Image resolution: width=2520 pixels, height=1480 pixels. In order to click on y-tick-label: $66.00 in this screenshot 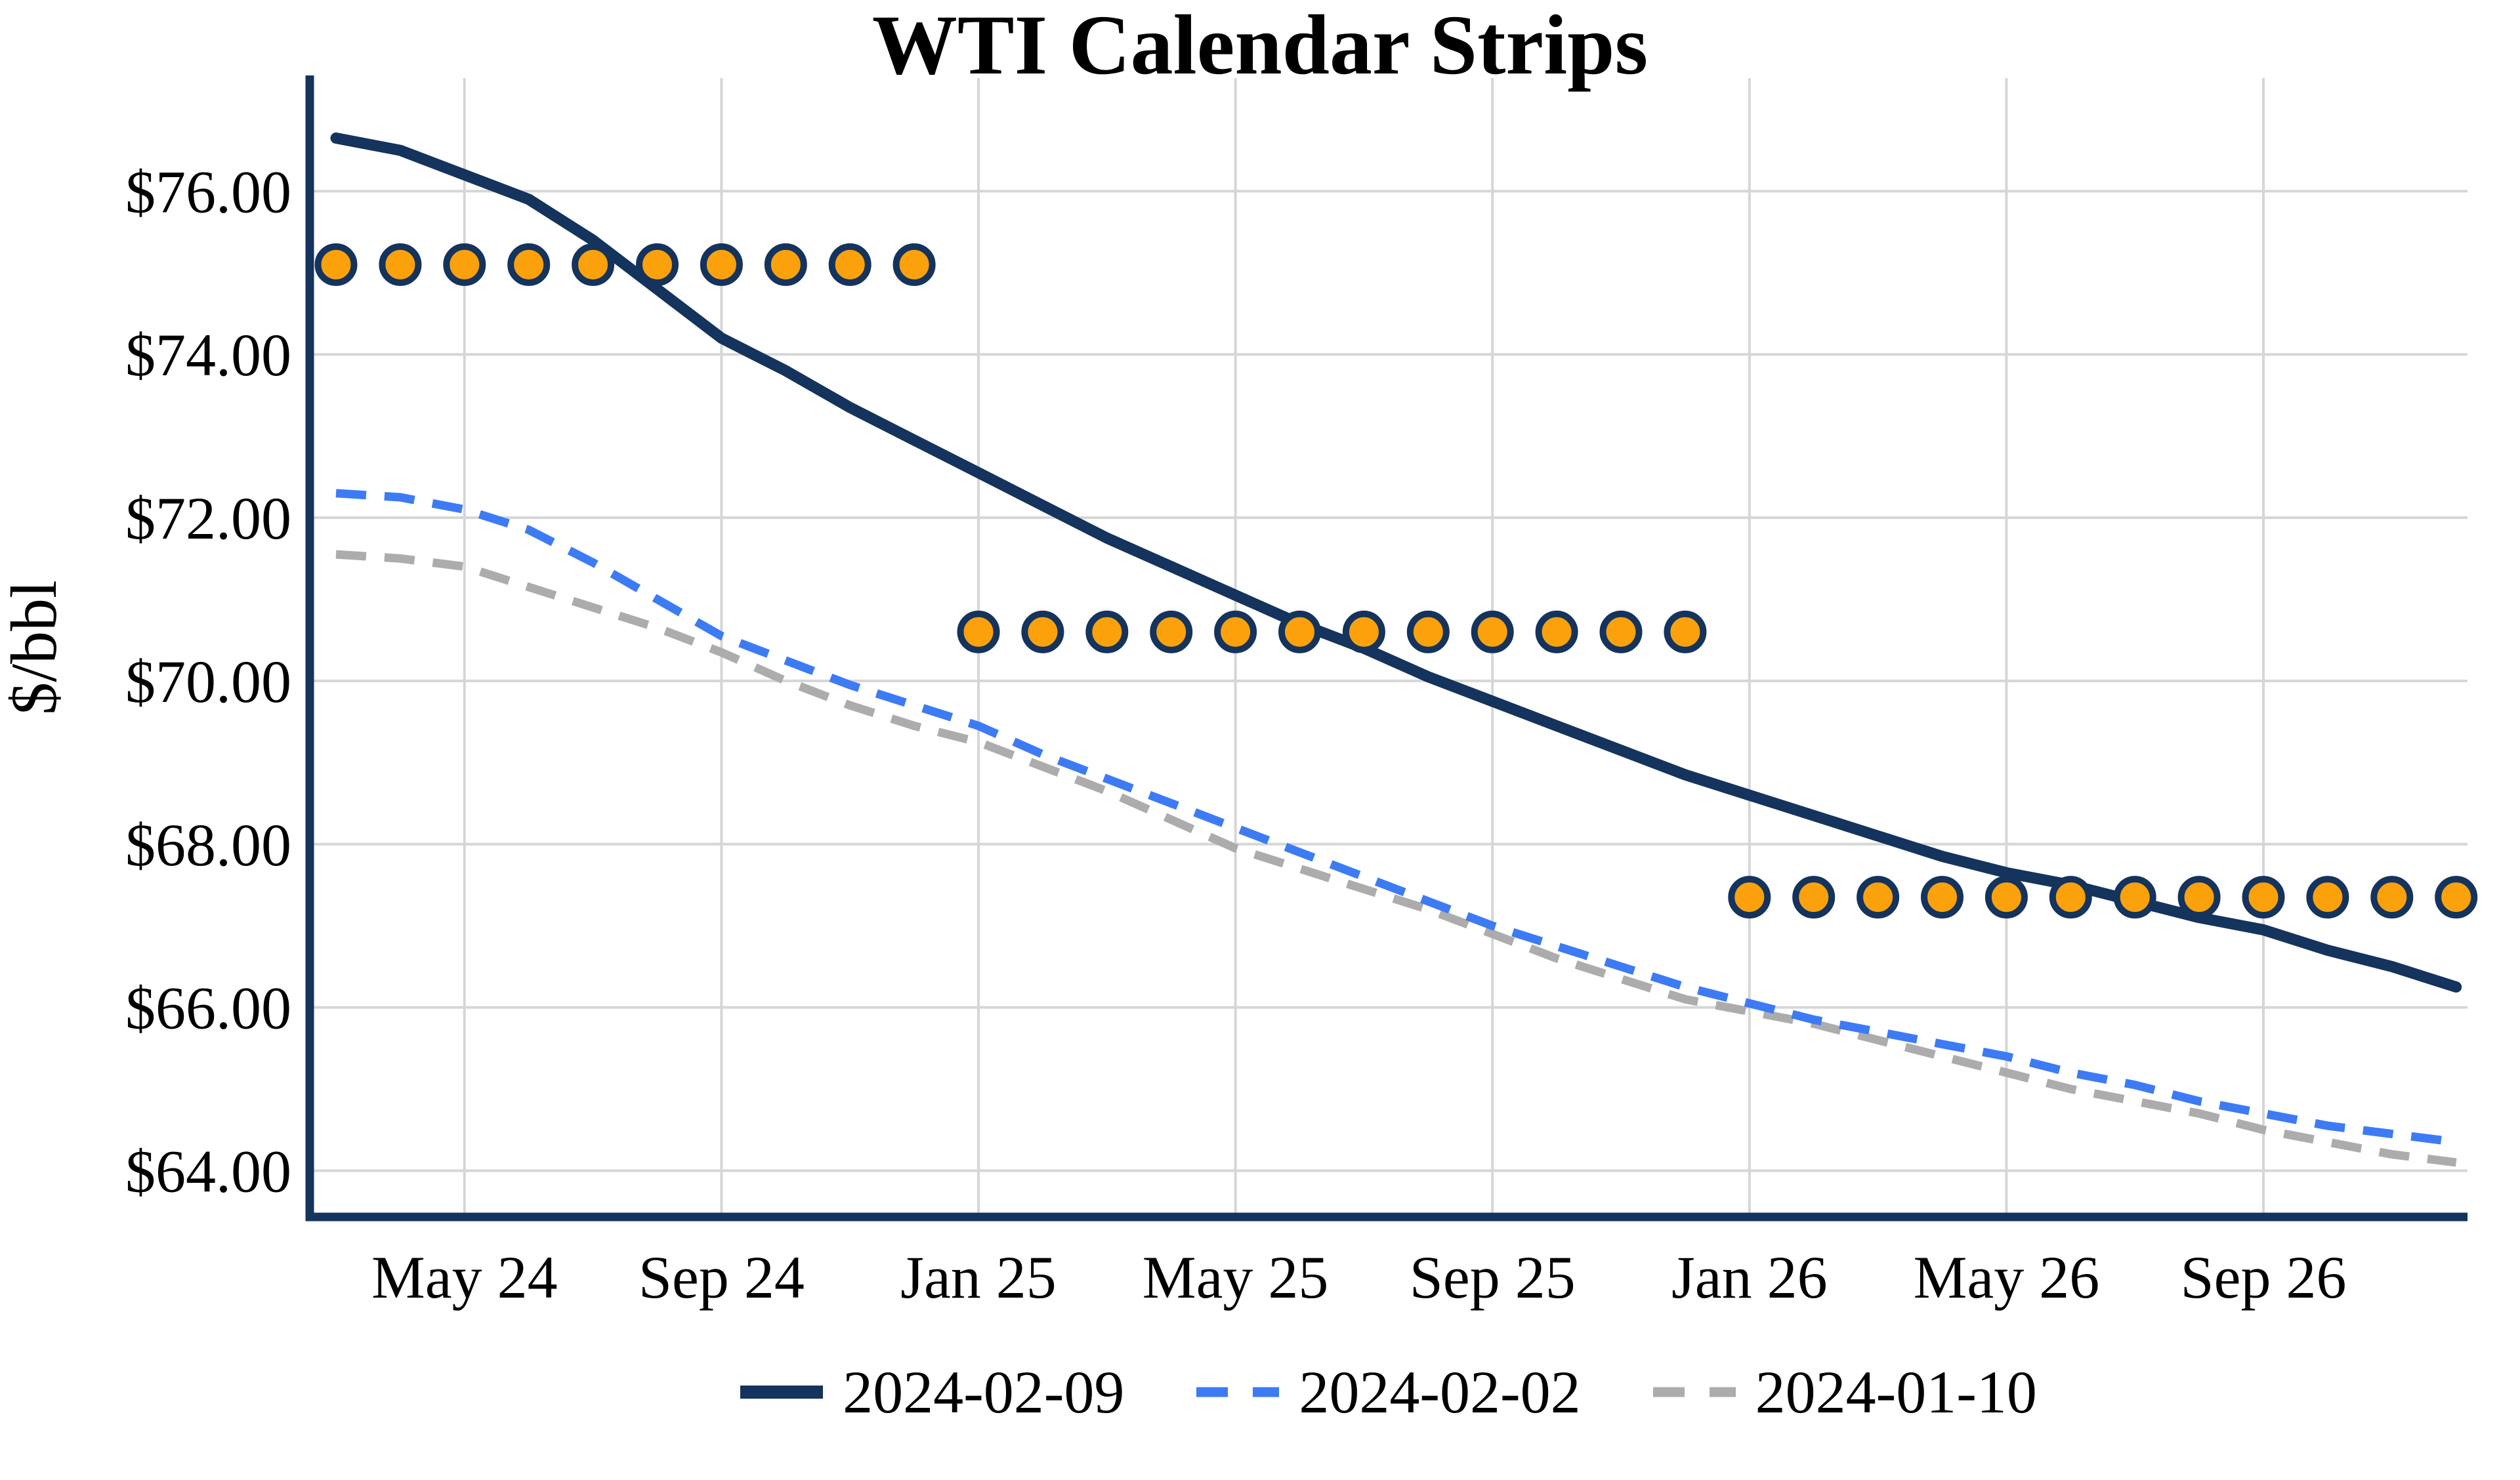, I will do `click(208, 1008)`.